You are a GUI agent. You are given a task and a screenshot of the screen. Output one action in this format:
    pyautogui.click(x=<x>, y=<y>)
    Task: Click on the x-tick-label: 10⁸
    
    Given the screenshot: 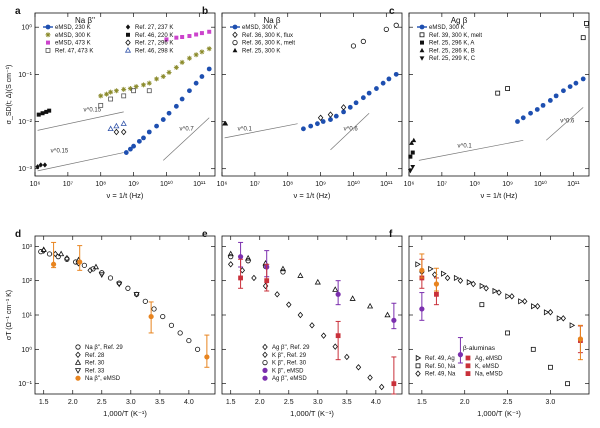 What is the action you would take?
    pyautogui.click(x=474, y=184)
    